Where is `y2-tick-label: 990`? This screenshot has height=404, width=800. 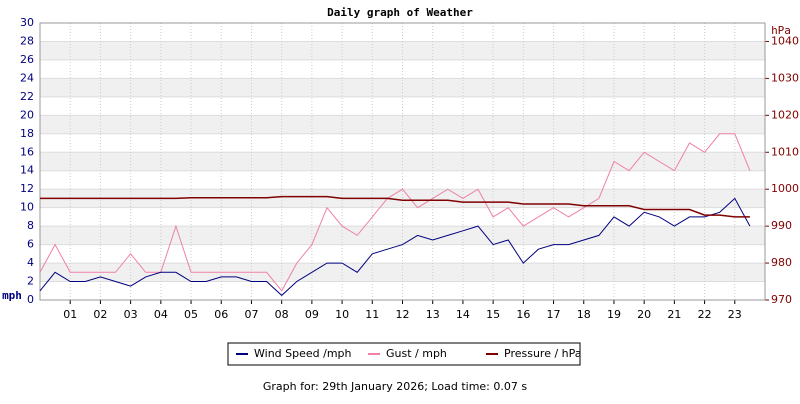
y2-tick-label: 990 is located at coordinates (781, 225).